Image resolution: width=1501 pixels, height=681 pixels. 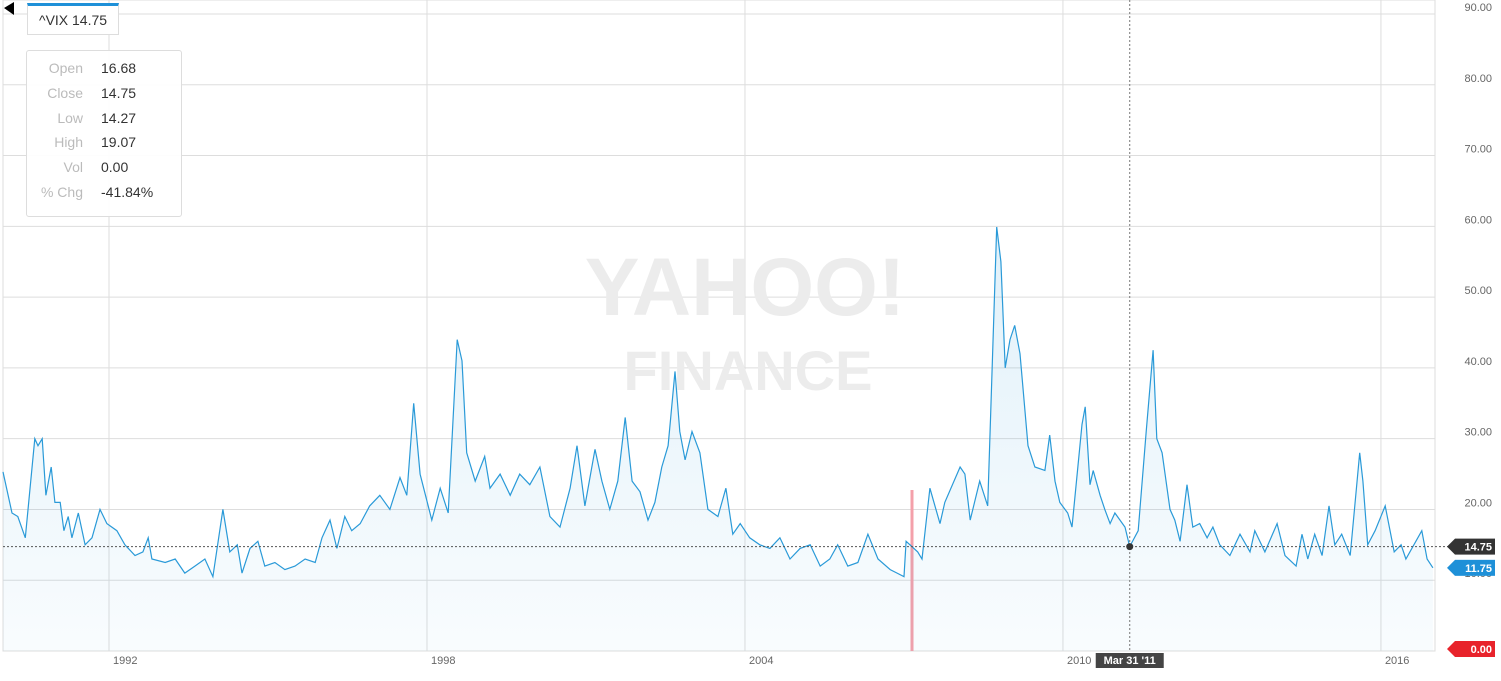 I want to click on tooltip-value: -41.84%, so click(x=127, y=191).